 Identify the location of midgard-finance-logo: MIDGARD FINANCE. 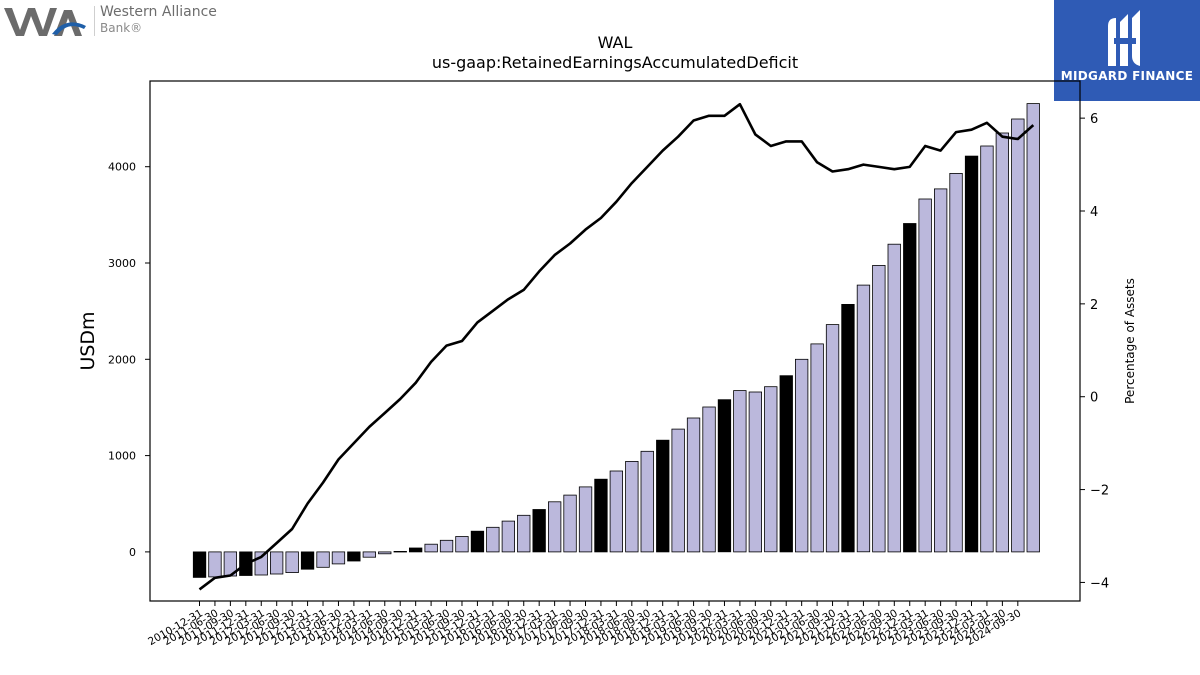
(1127, 50).